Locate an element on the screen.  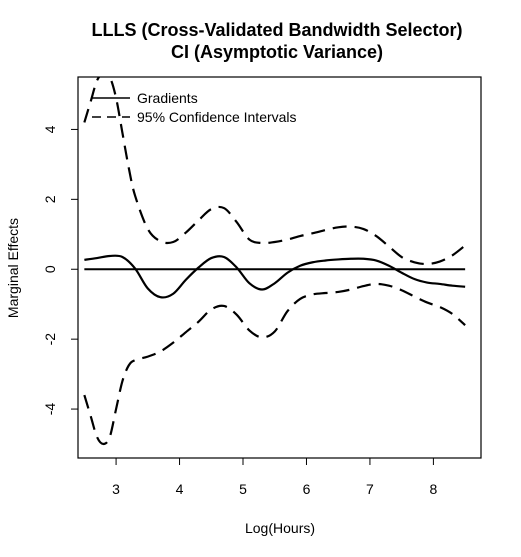
x-axis: 3 4 5 6 7 8 is located at coordinates (275, 477).